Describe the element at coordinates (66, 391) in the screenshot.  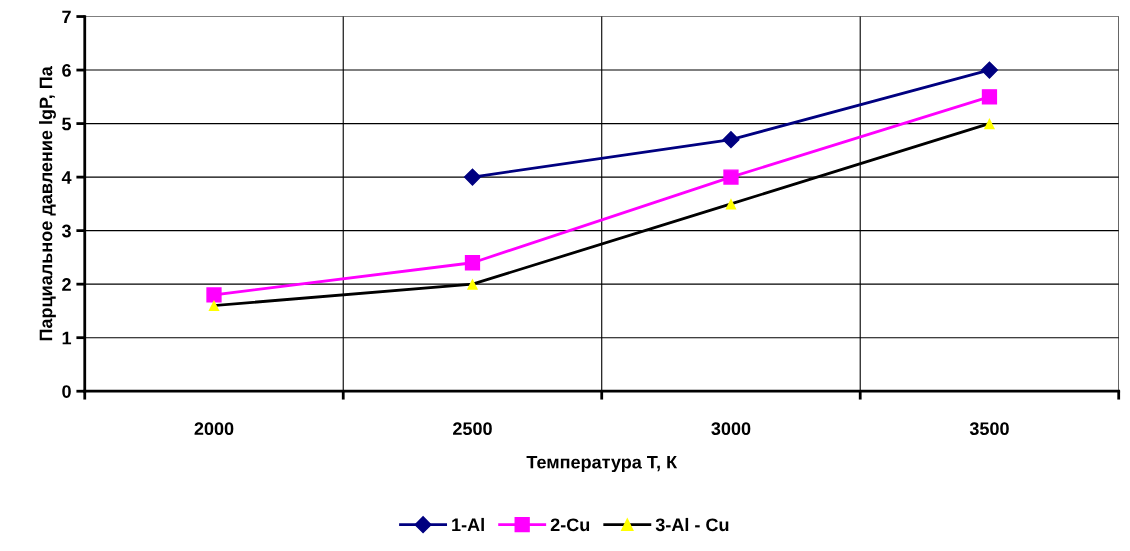
I see `y-tick-label: 0` at that location.